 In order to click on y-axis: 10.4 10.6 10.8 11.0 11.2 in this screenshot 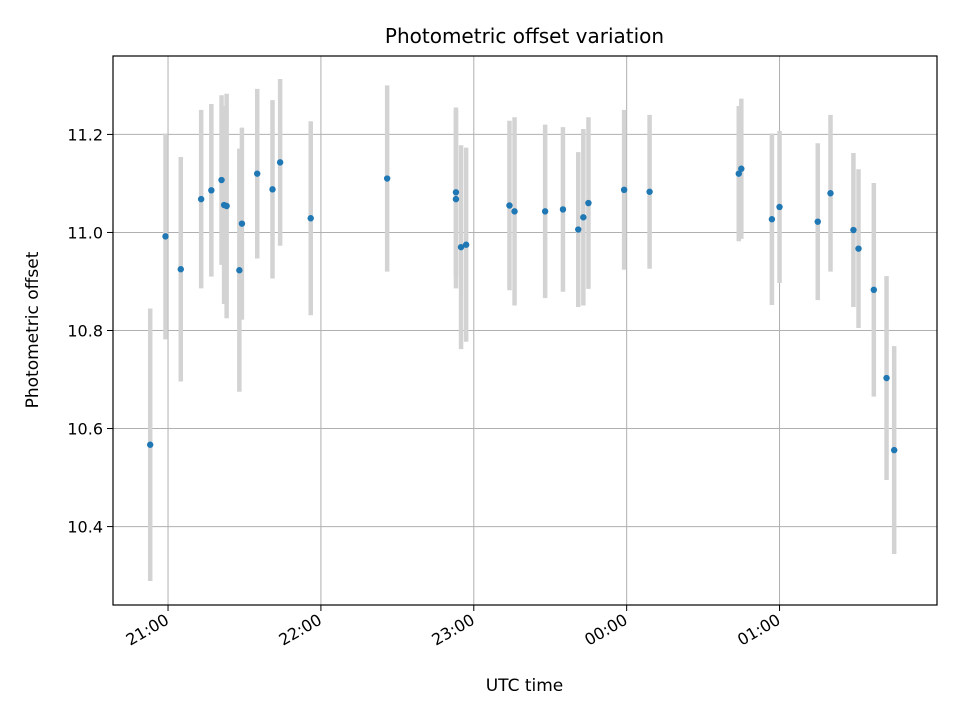, I will do `click(90, 331)`.